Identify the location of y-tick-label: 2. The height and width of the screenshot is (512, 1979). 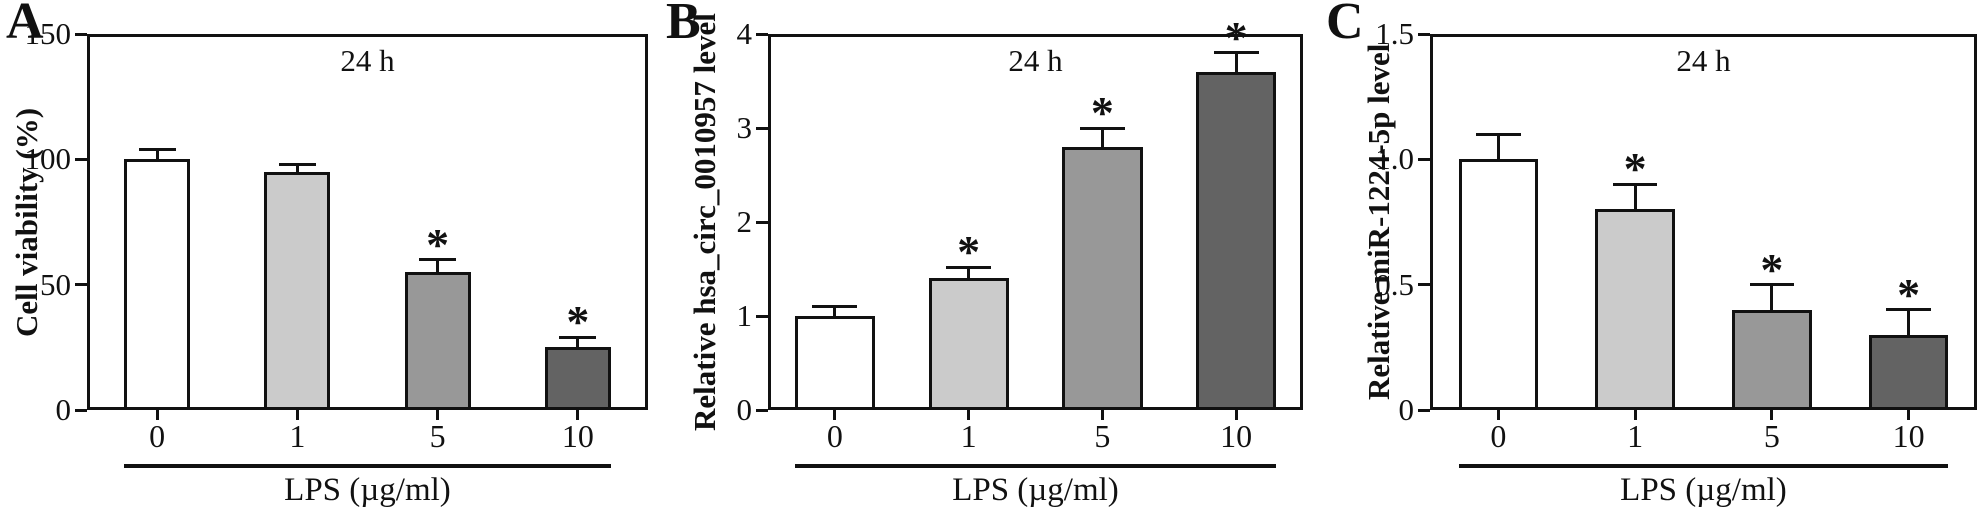
(744, 221).